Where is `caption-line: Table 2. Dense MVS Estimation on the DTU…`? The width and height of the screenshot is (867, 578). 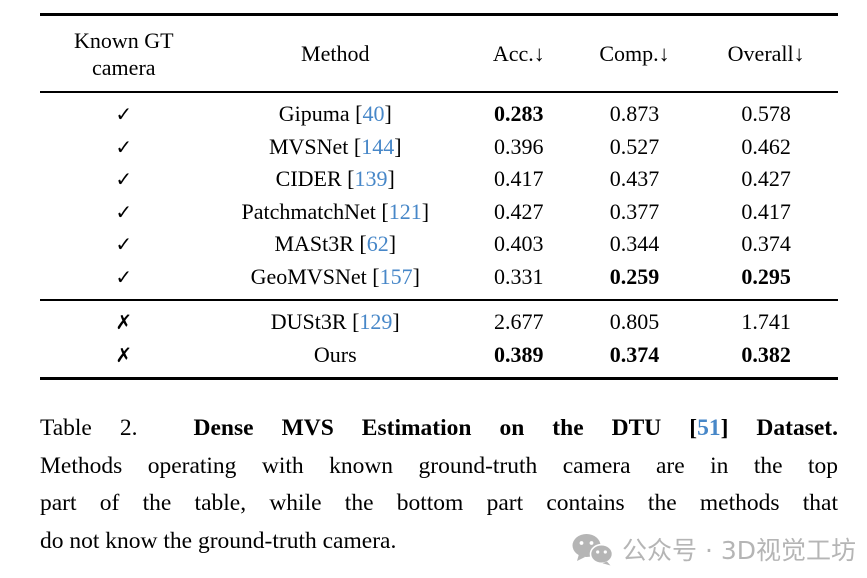 caption-line: Table 2. Dense MVS Estimation on the DTU… is located at coordinates (439, 429).